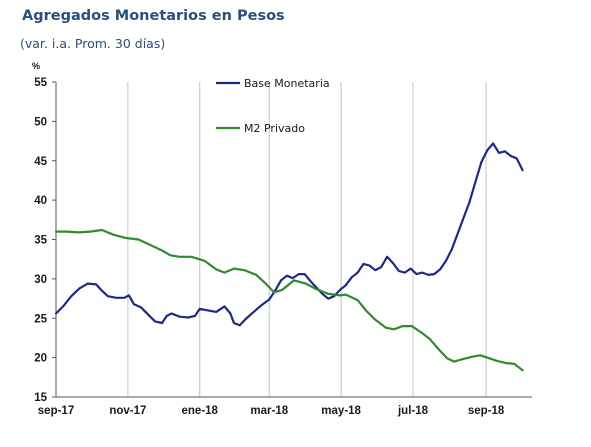  What do you see at coordinates (486, 411) in the screenshot?
I see `x-tick-label: sep-18` at bounding box center [486, 411].